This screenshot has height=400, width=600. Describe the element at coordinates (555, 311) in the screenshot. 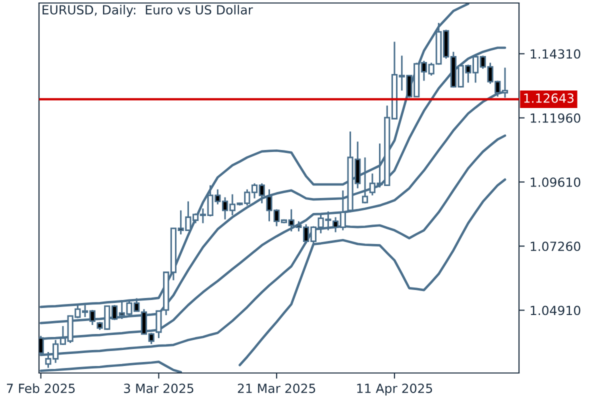

I see `y-tick-label: 1.04910` at that location.